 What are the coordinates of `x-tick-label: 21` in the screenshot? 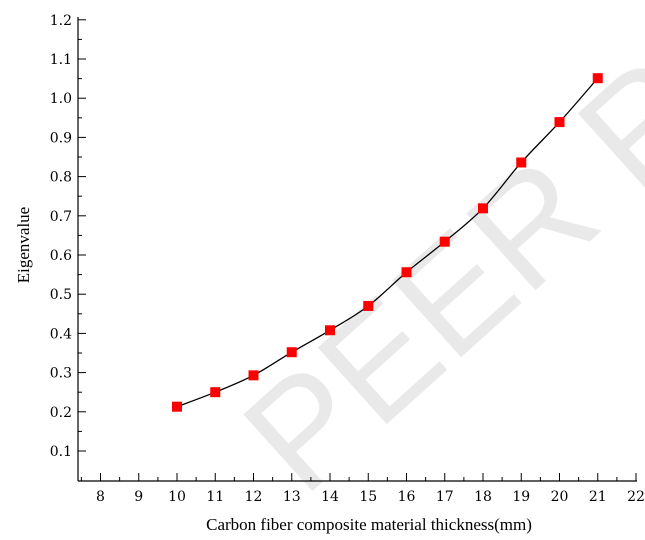 It's located at (598, 497).